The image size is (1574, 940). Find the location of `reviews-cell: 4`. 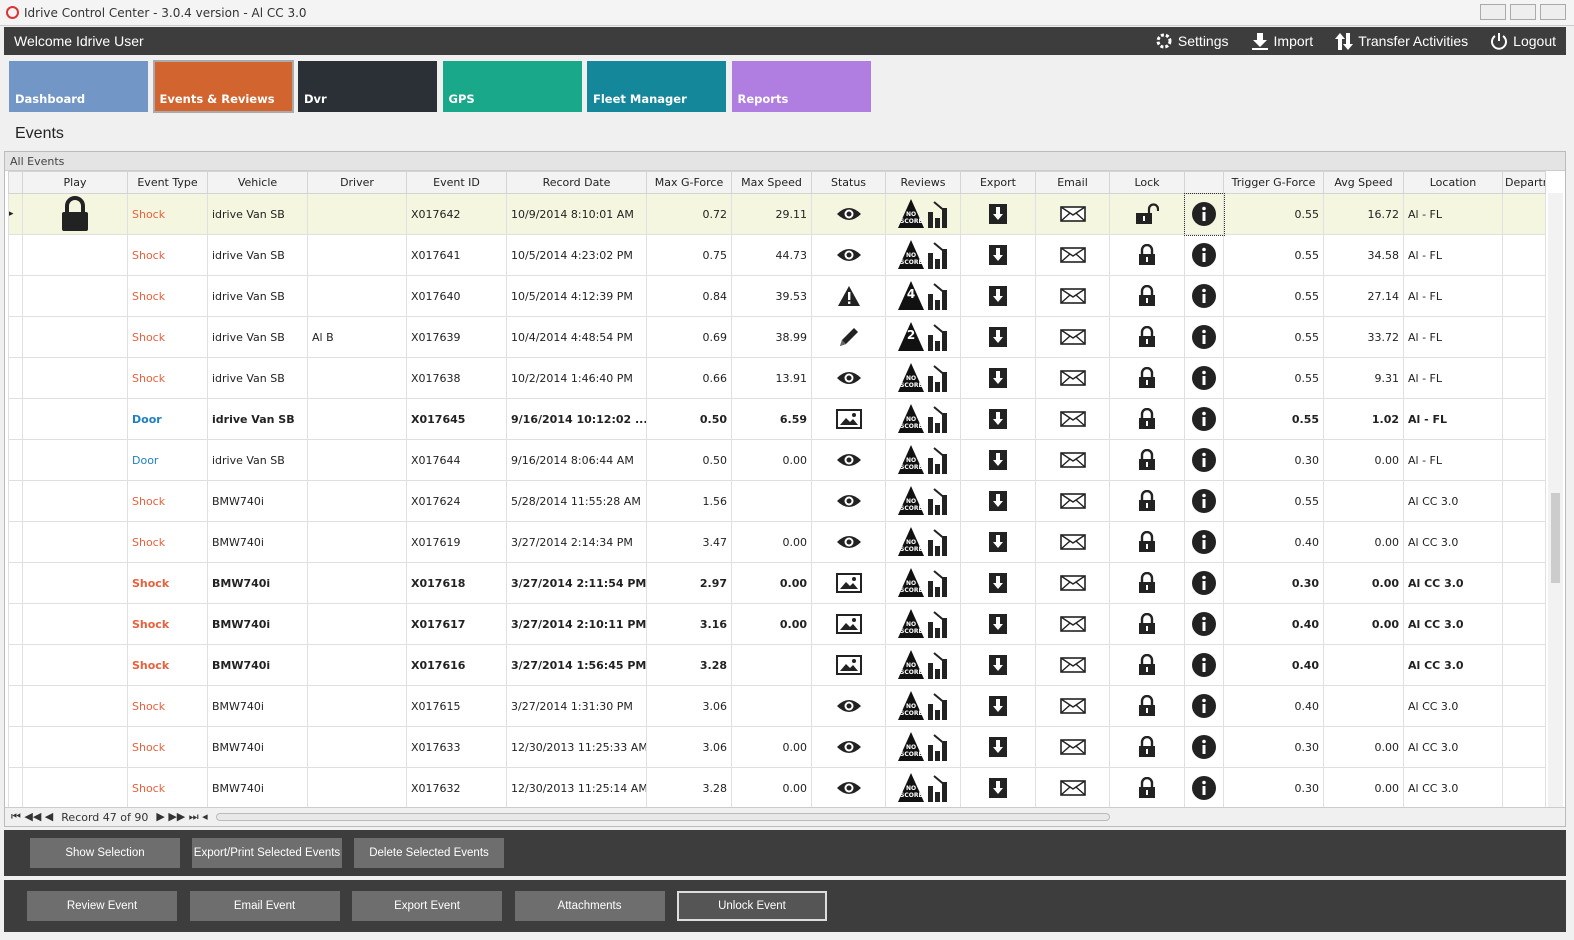

reviews-cell: 4 is located at coordinates (923, 296).